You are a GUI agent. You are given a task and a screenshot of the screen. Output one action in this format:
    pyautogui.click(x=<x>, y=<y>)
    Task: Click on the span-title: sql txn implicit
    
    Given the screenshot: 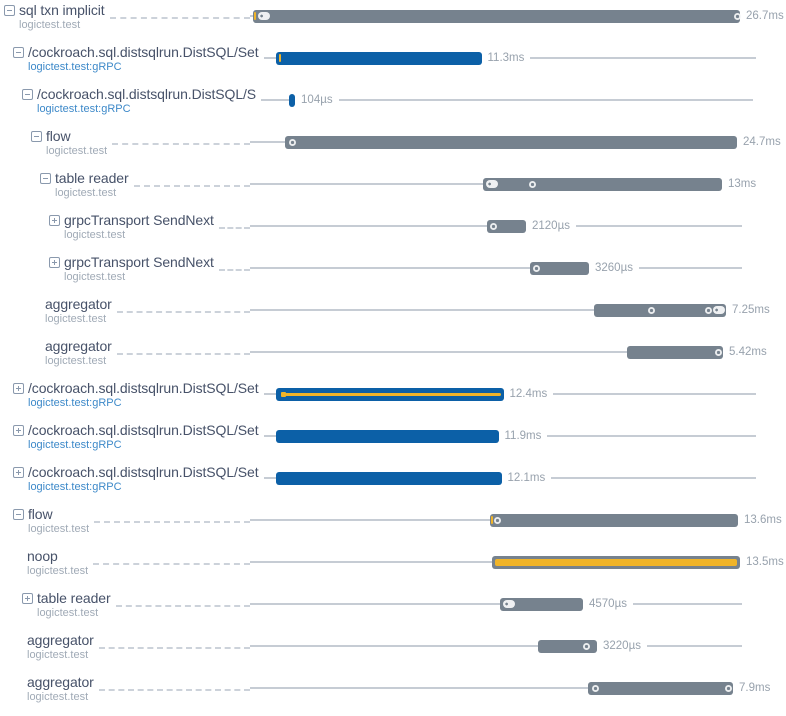 What is the action you would take?
    pyautogui.click(x=62, y=10)
    